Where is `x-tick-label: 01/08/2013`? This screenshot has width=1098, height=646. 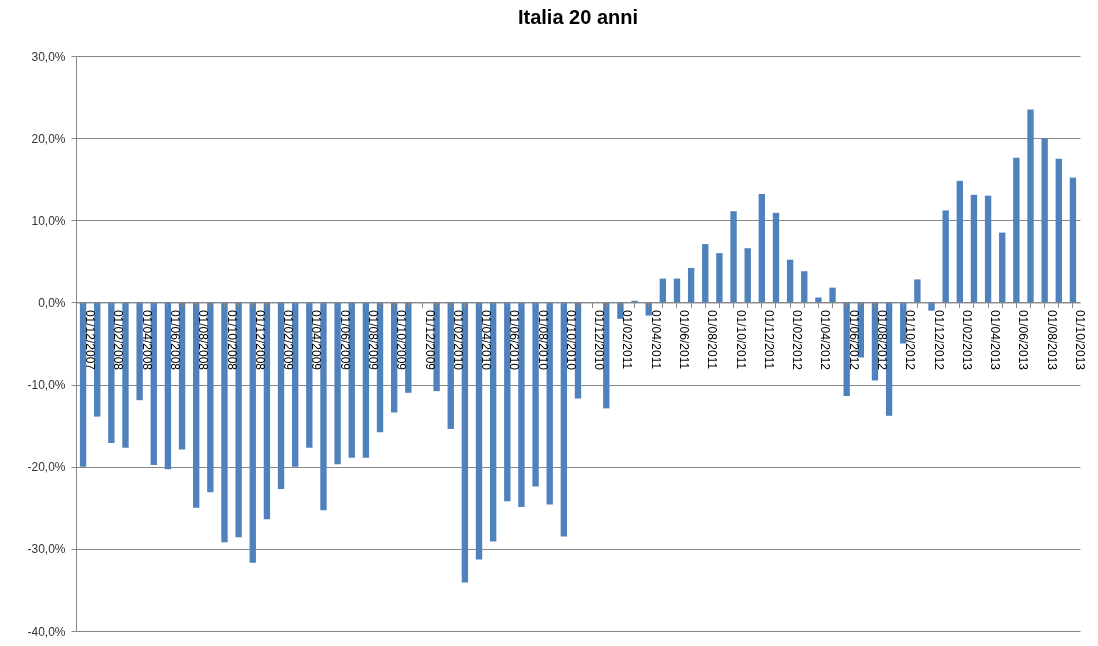
x-tick-label: 01/08/2013 is located at coordinates (1051, 340).